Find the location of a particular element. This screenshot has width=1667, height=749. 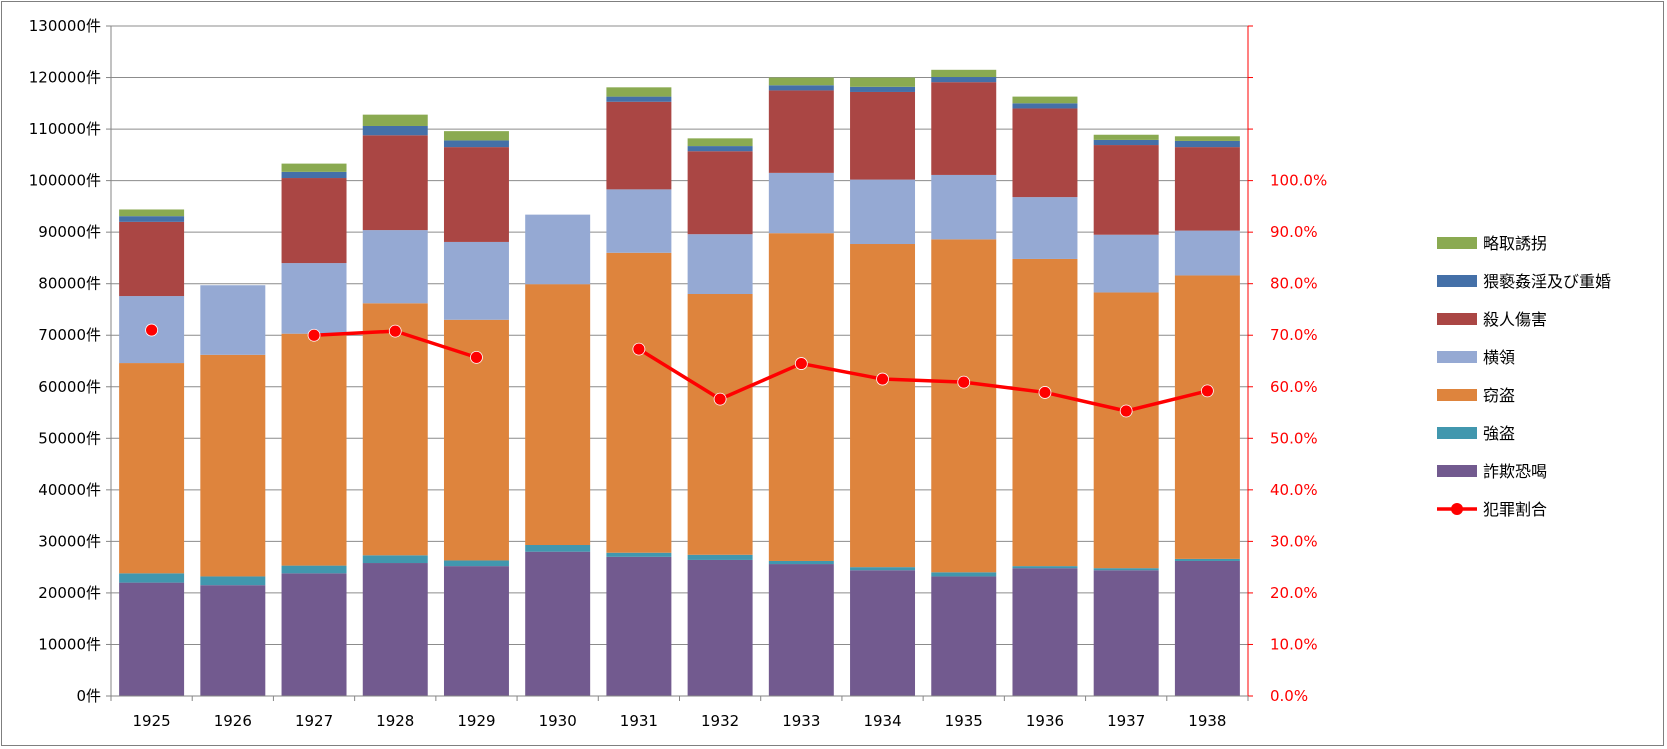

left-axis-tick-label: 40000件 is located at coordinates (69, 490).